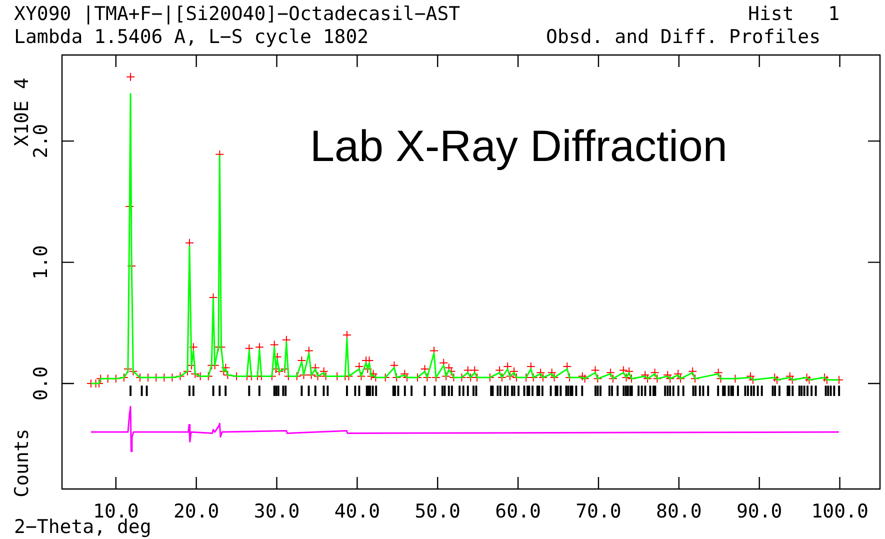 This screenshot has width=885, height=539. Describe the element at coordinates (277, 511) in the screenshot. I see `x-tick-label: 30.0` at that location.